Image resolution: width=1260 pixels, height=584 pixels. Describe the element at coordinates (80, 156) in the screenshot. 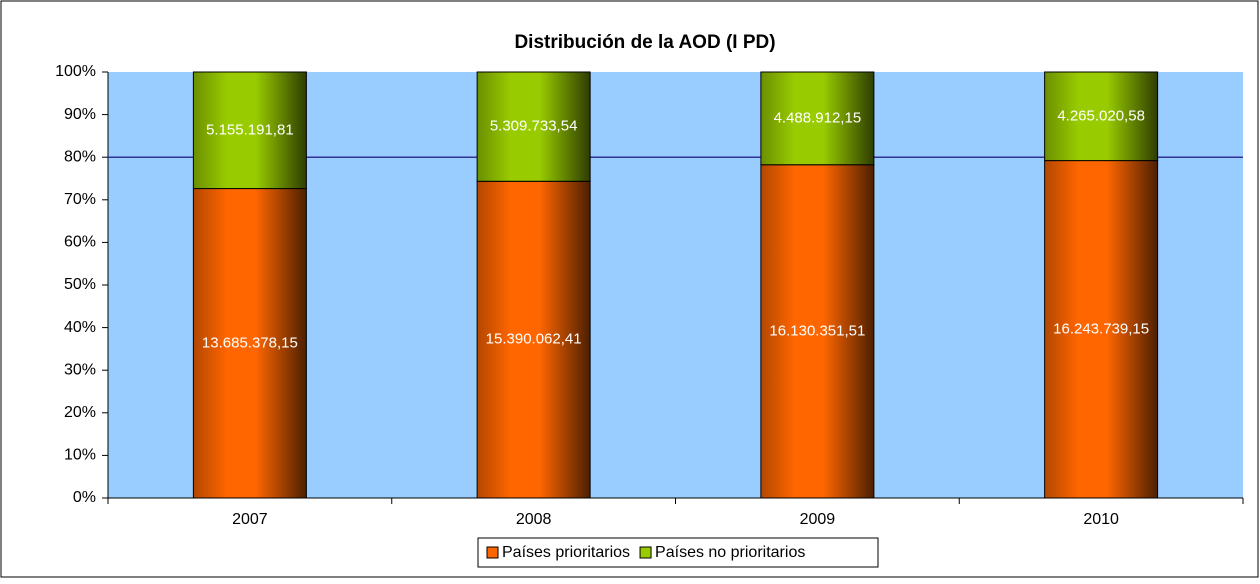

I see `y-tick-label: 80%` at that location.